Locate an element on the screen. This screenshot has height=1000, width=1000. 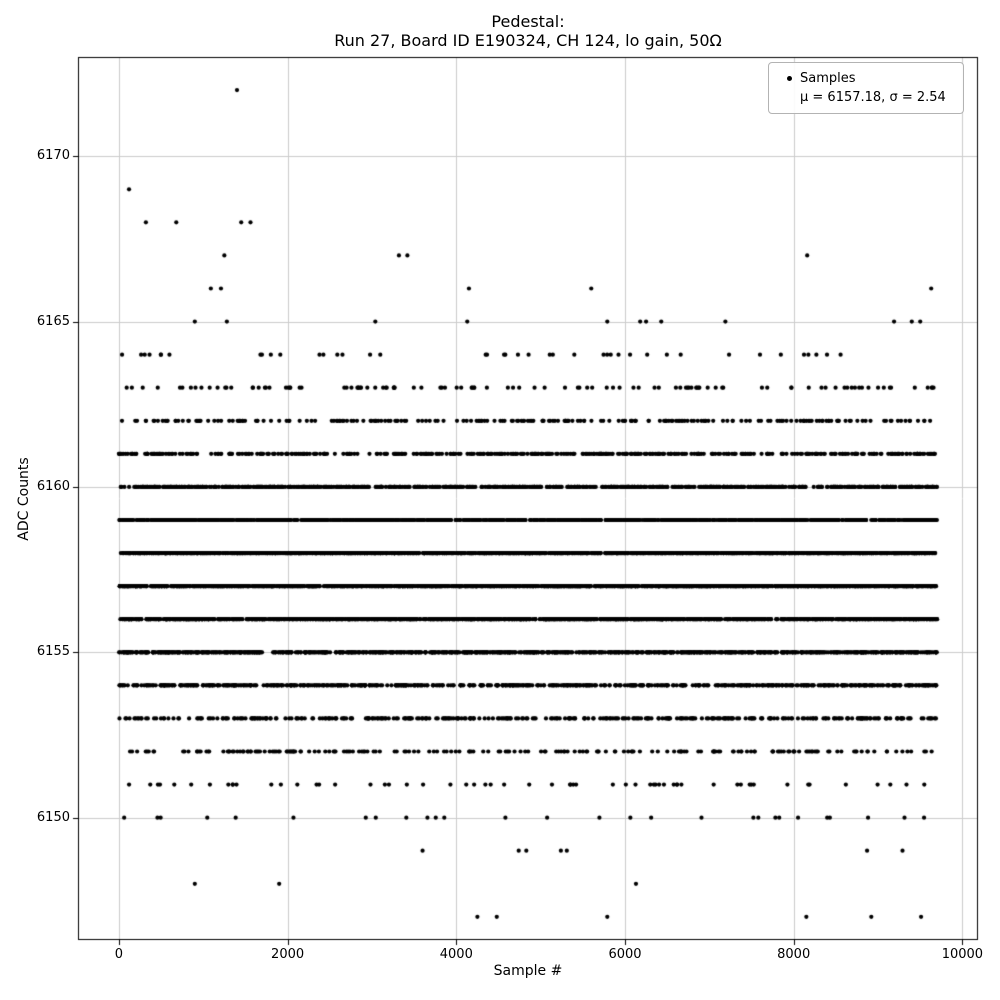
legend-row-samples: Samples is located at coordinates (866, 78).